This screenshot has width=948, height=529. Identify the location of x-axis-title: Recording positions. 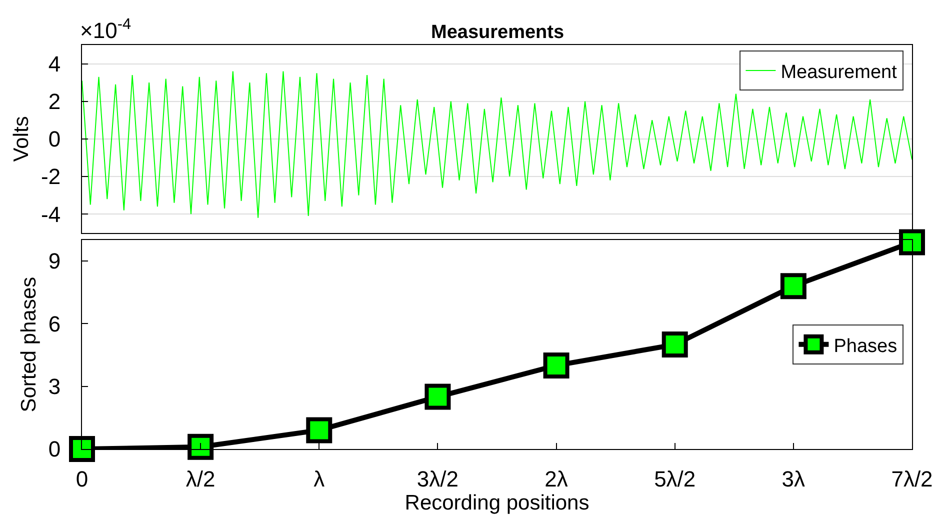
(497, 503).